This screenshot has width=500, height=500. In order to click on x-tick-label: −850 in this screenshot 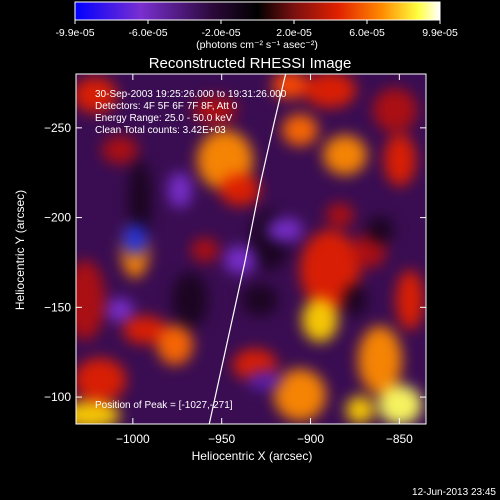, I will do `click(399, 439)`.